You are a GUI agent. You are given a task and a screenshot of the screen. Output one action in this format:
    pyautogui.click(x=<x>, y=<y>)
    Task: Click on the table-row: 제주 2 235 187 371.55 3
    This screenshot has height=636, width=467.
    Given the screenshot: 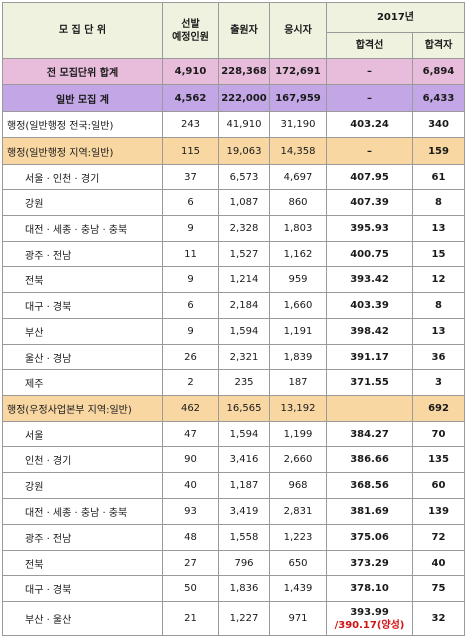 What is the action you would take?
    pyautogui.click(x=233, y=382)
    